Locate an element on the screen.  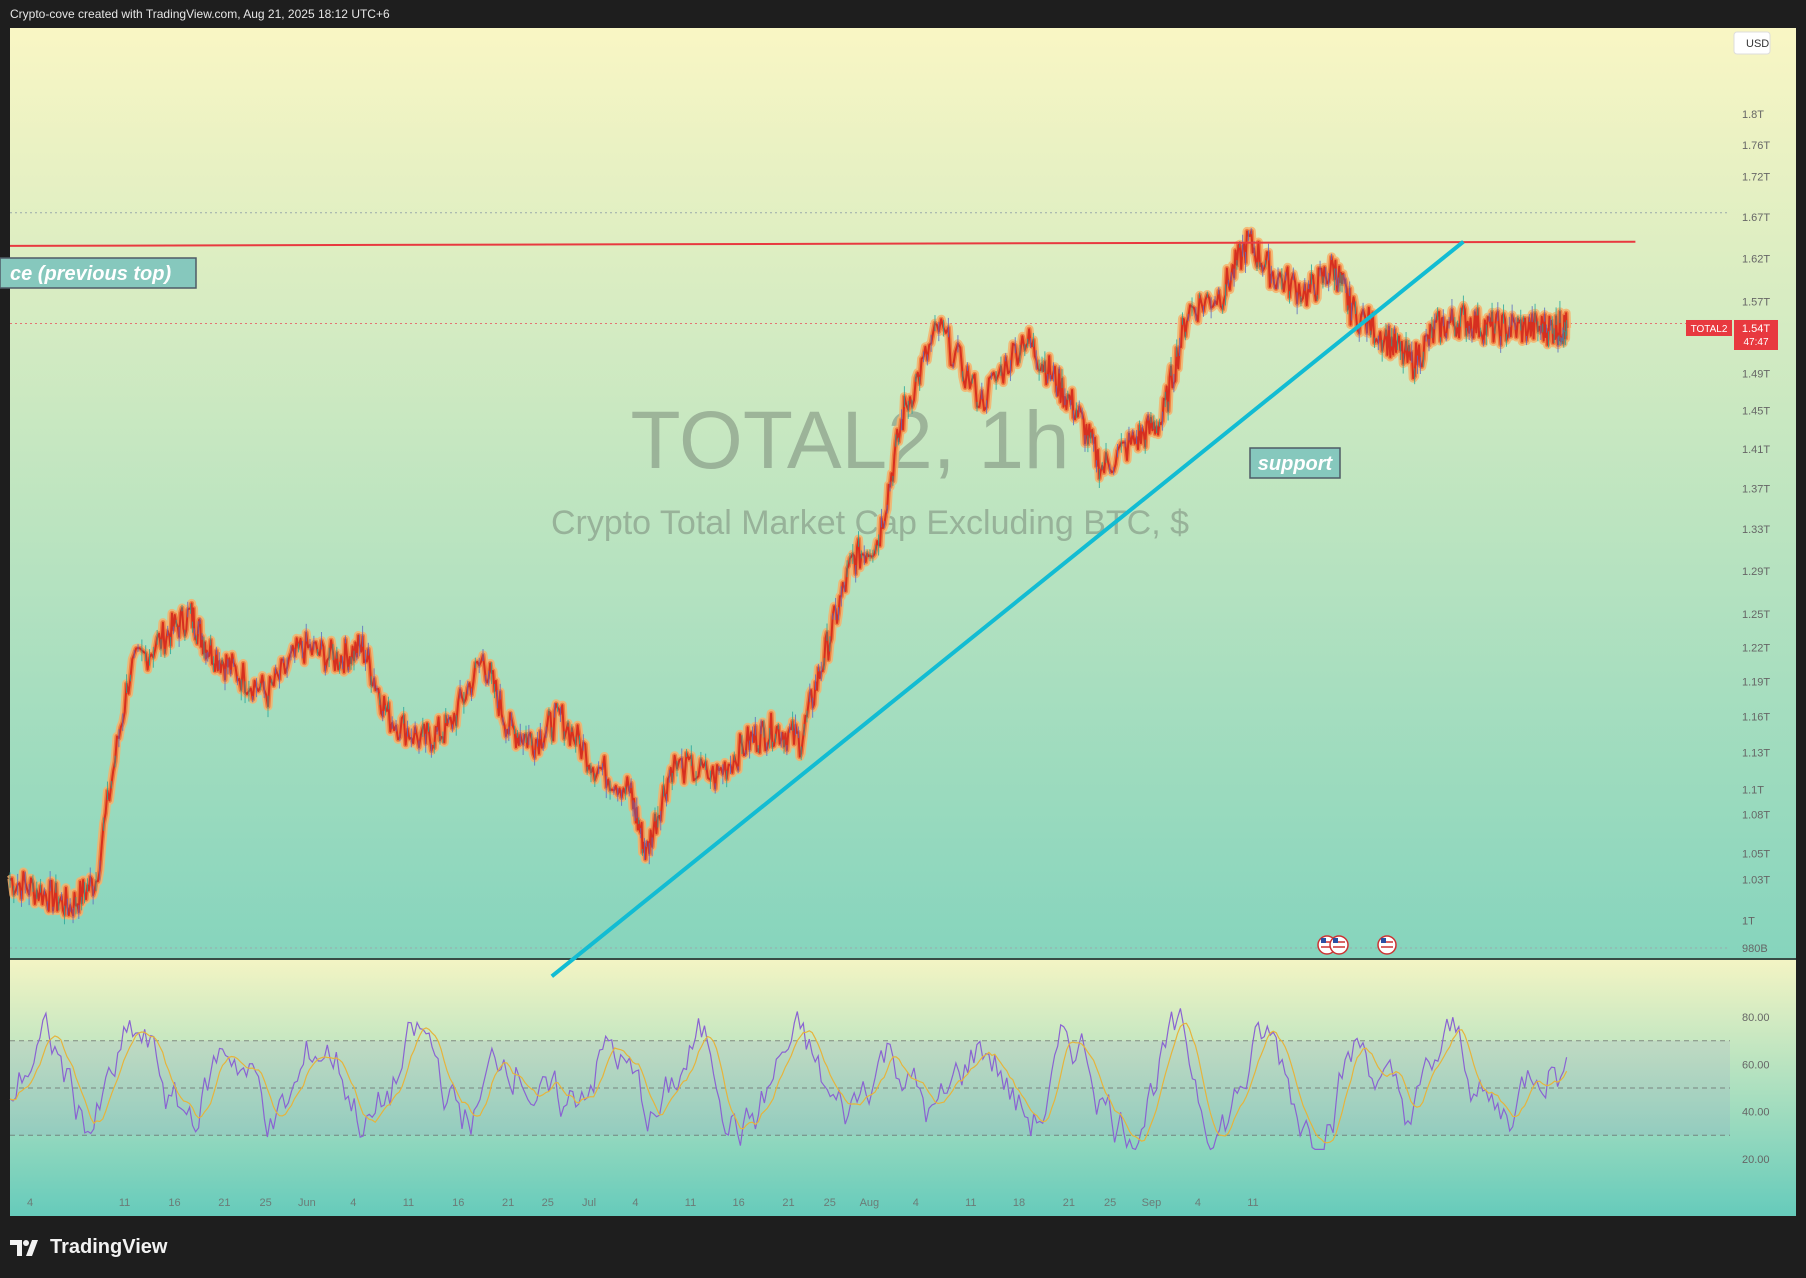
last-price-value: 1.54T is located at coordinates (1756, 329).